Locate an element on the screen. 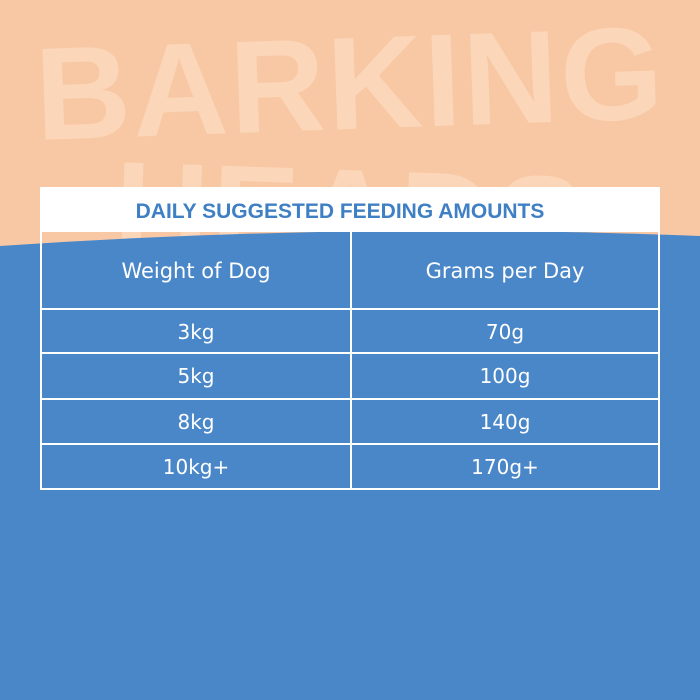  table-cell: 140g is located at coordinates (504, 422).